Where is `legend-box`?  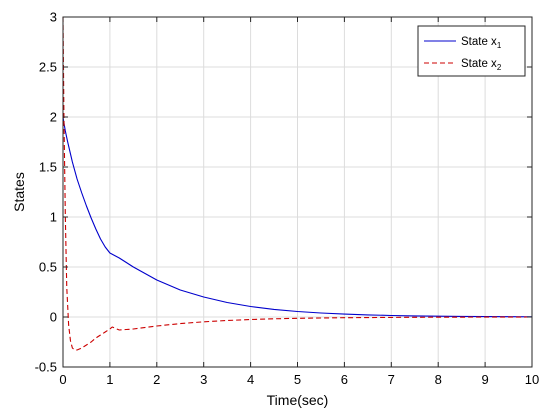
legend-box is located at coordinates (471, 51).